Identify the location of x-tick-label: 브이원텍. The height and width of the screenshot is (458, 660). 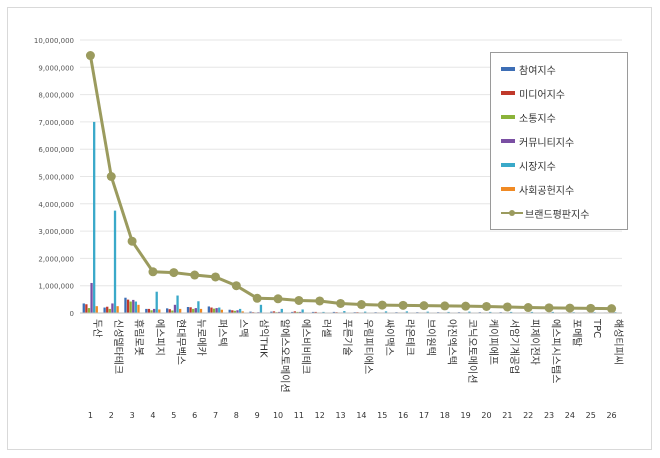
(430, 337).